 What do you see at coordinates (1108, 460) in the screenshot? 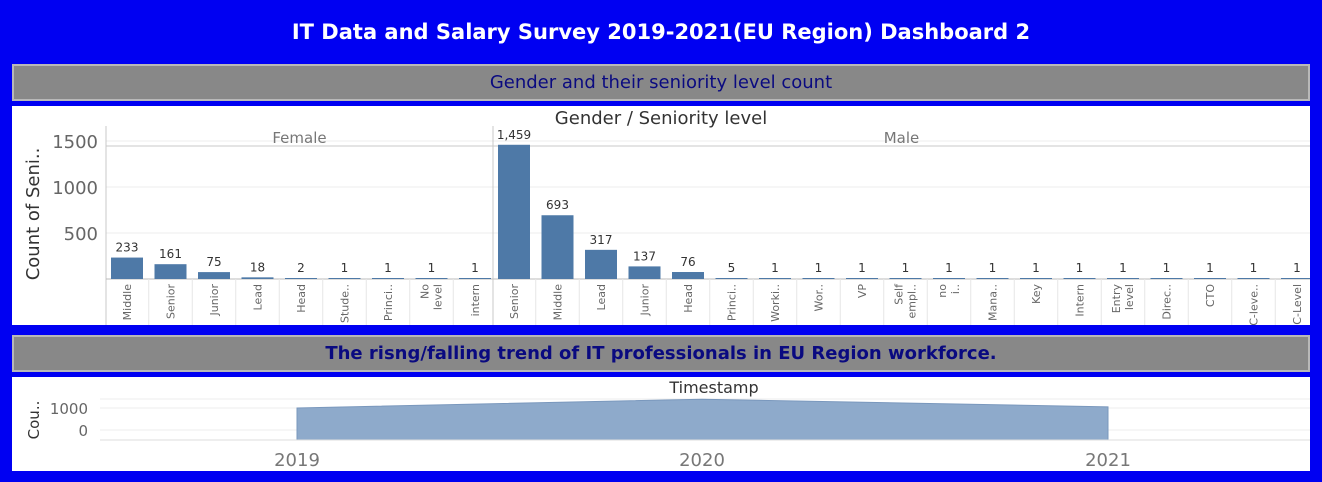
I see `area-x-tick-label: 2021` at bounding box center [1108, 460].